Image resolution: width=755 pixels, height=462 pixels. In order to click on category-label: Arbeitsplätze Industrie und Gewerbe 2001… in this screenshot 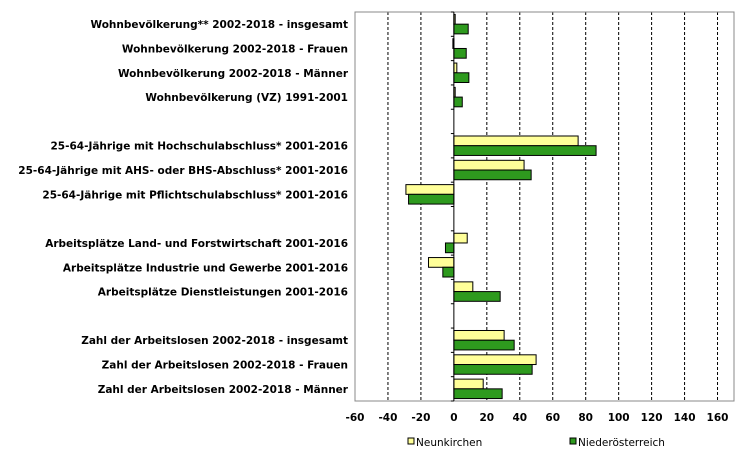, I will do `click(205, 268)`.